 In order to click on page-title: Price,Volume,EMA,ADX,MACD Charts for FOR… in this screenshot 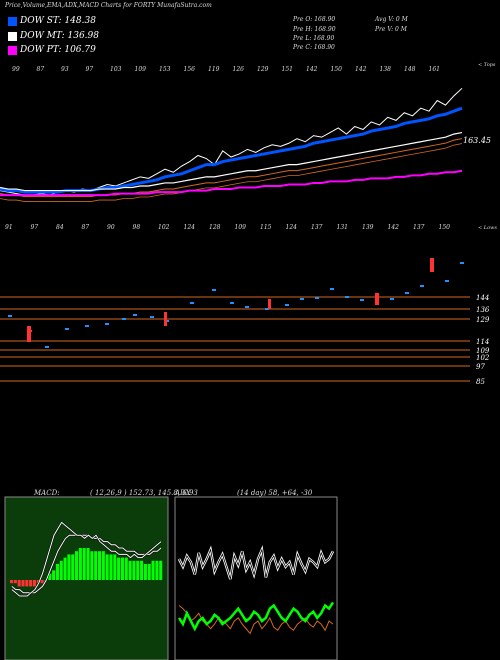, I will do `click(108, 5)`.